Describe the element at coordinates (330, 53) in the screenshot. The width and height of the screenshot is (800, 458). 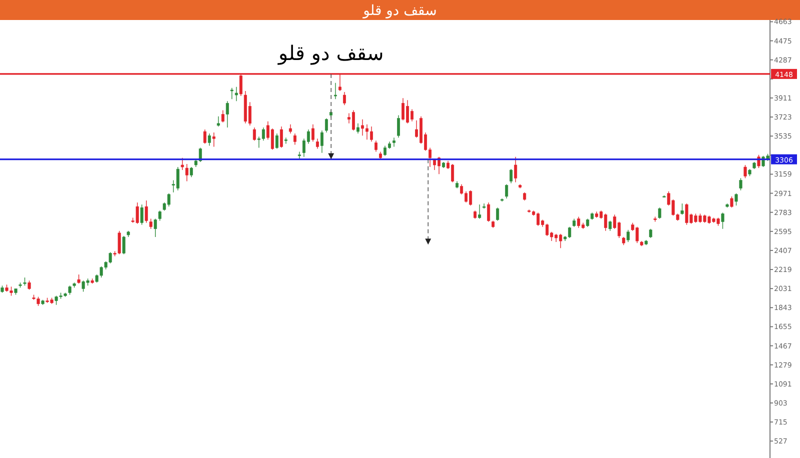
I see `annotation: سقف دو قلو` at that location.